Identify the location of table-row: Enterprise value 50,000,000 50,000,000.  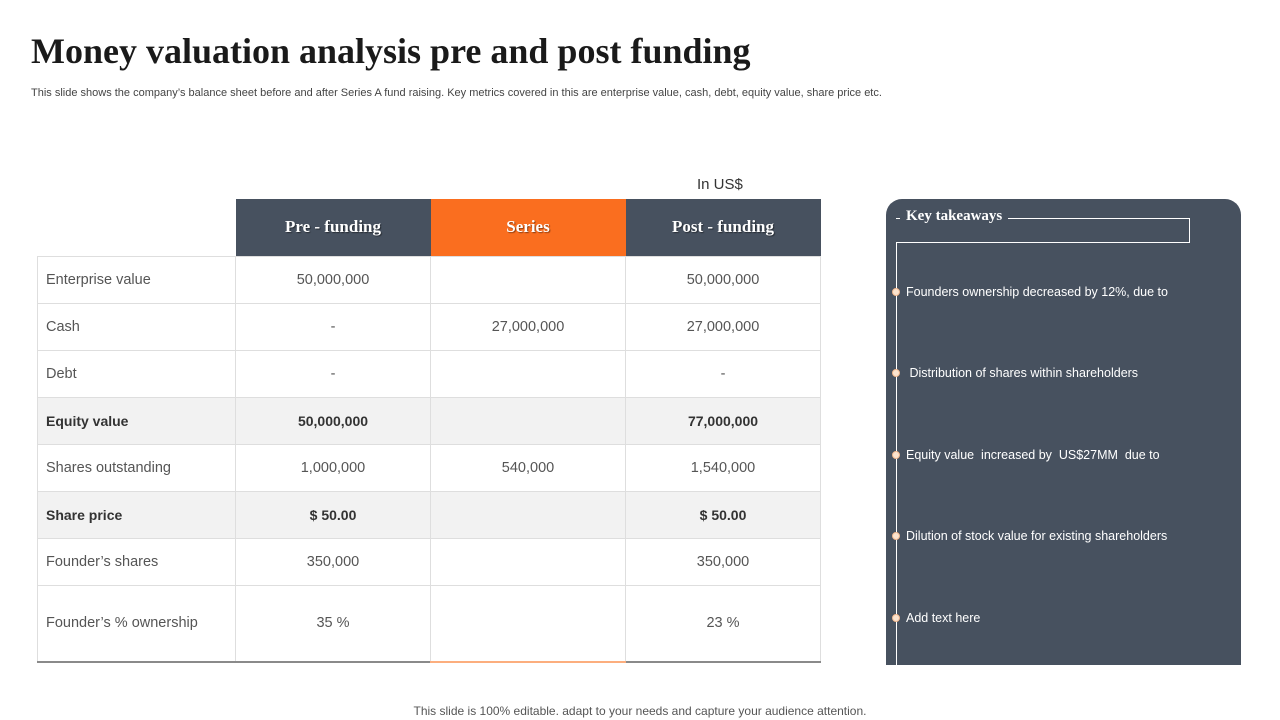
(429, 279).